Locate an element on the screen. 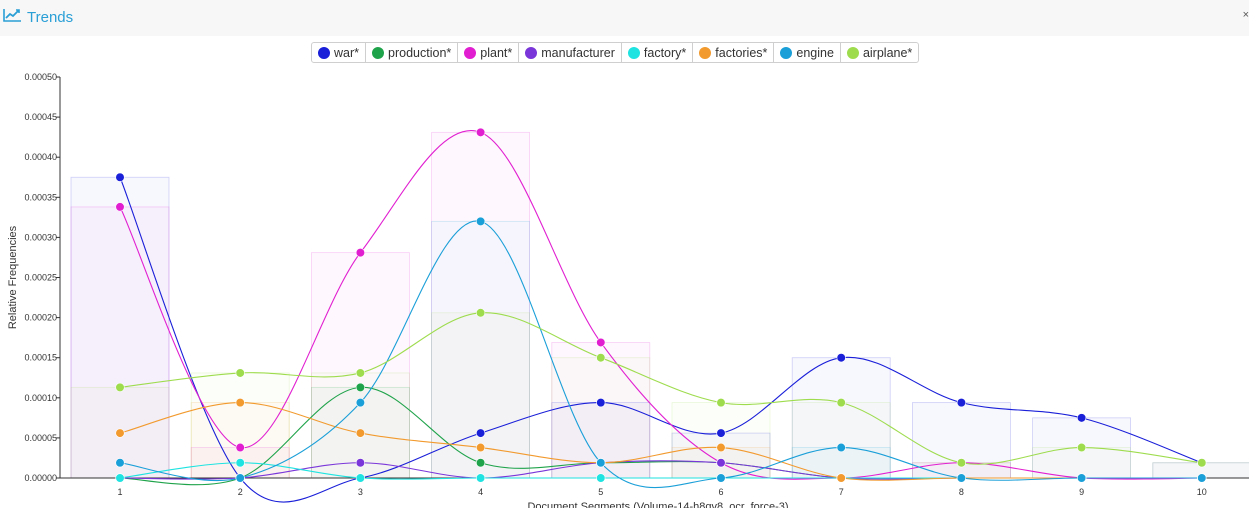 The height and width of the screenshot is (508, 1249). x-tick-label: 5 is located at coordinates (600, 492).